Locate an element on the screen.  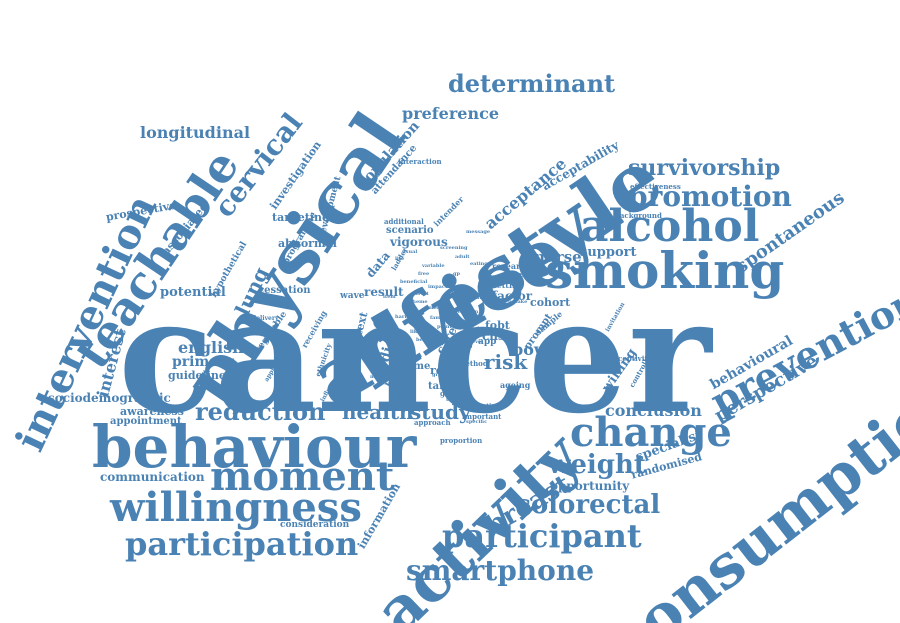
word-guideline: guideline is located at coordinates (197, 375).